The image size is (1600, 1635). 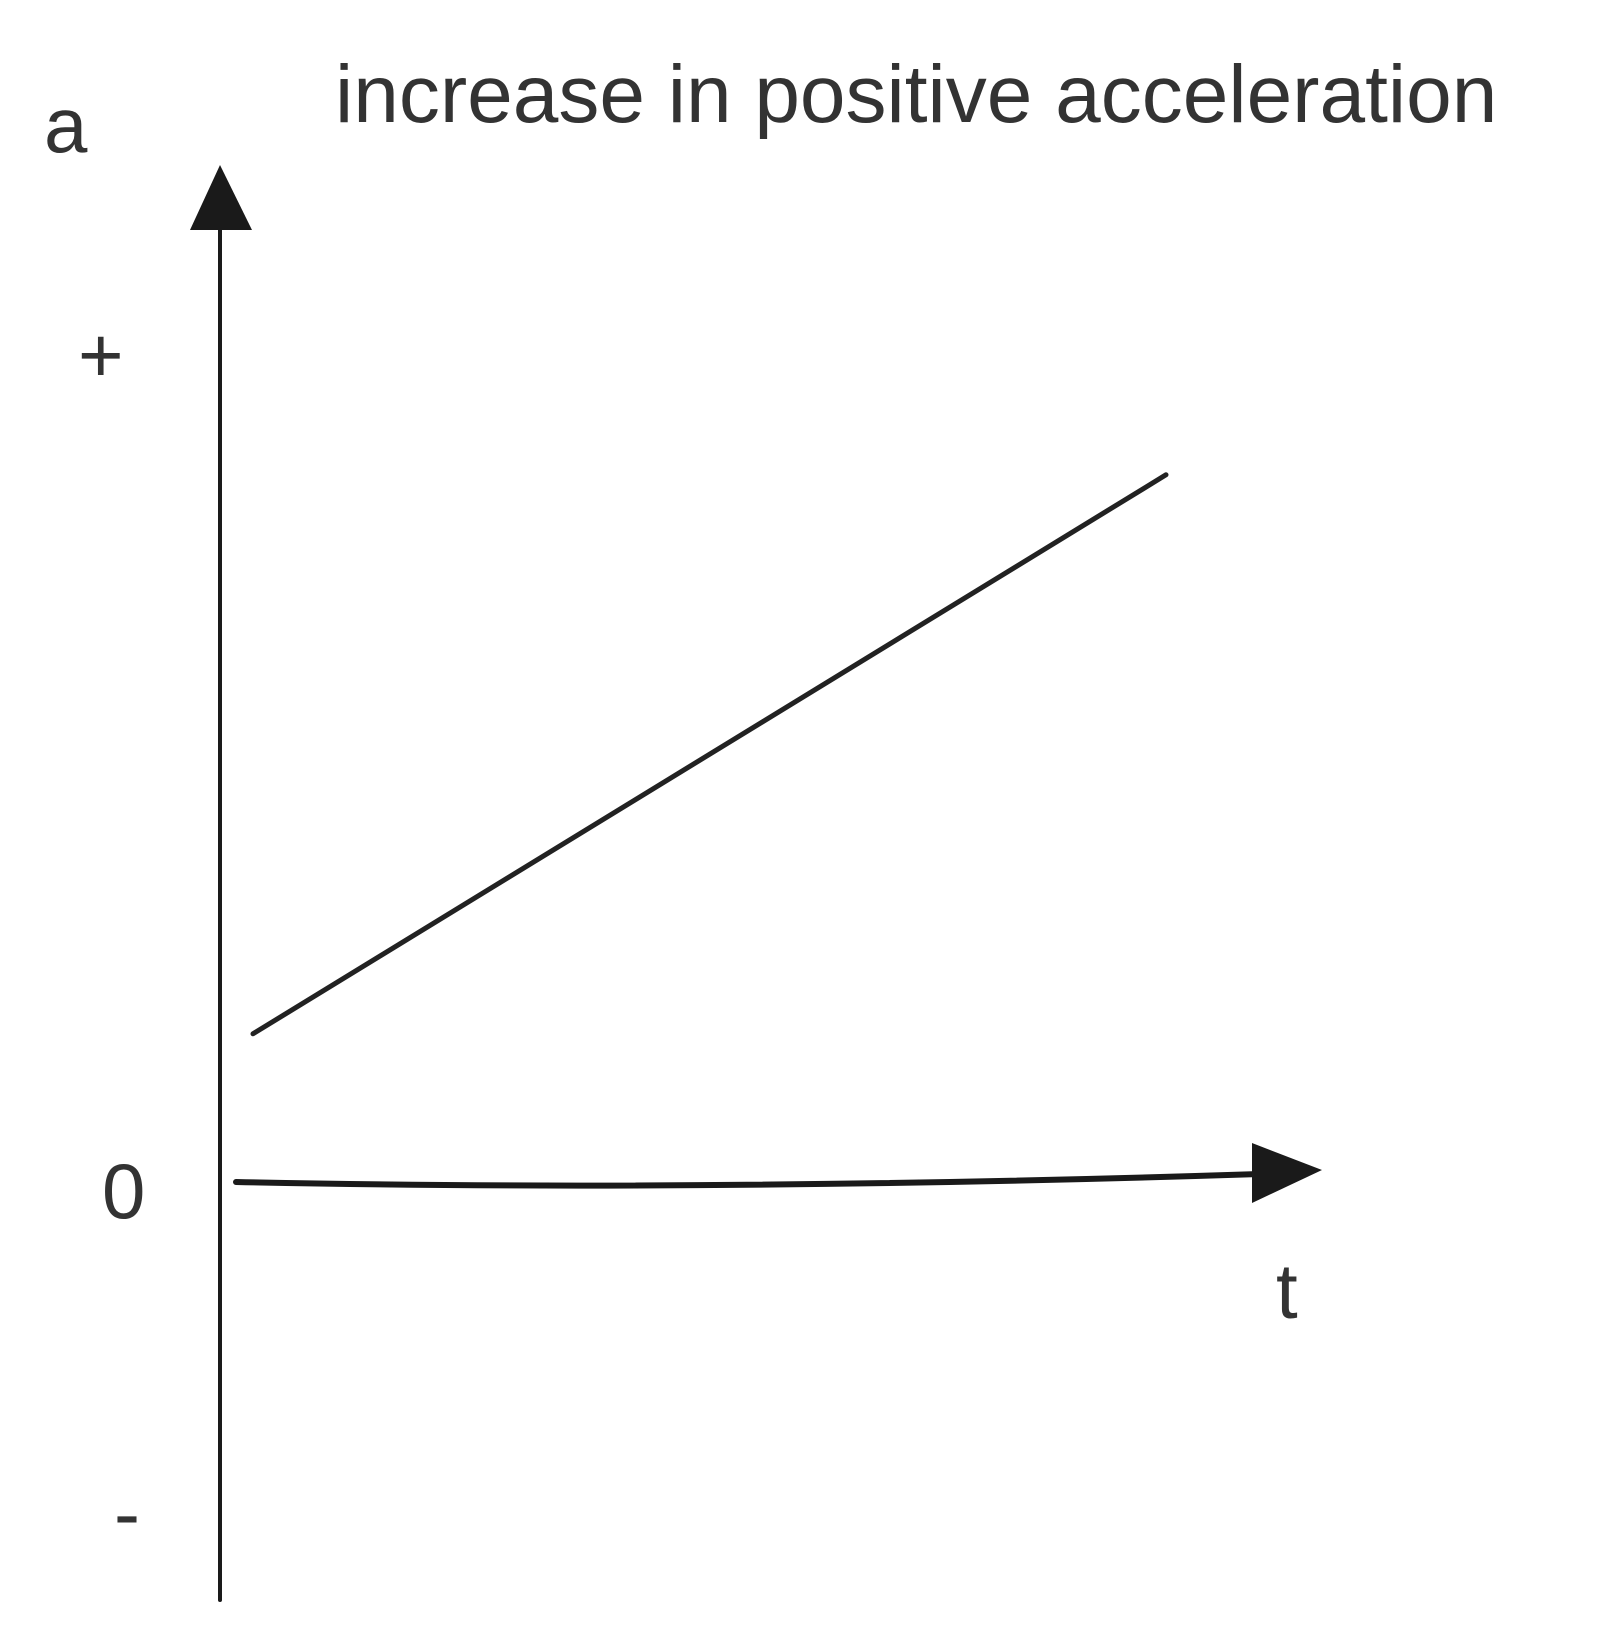 What do you see at coordinates (123, 1191) in the screenshot?
I see `y-tick-label-zero: 0` at bounding box center [123, 1191].